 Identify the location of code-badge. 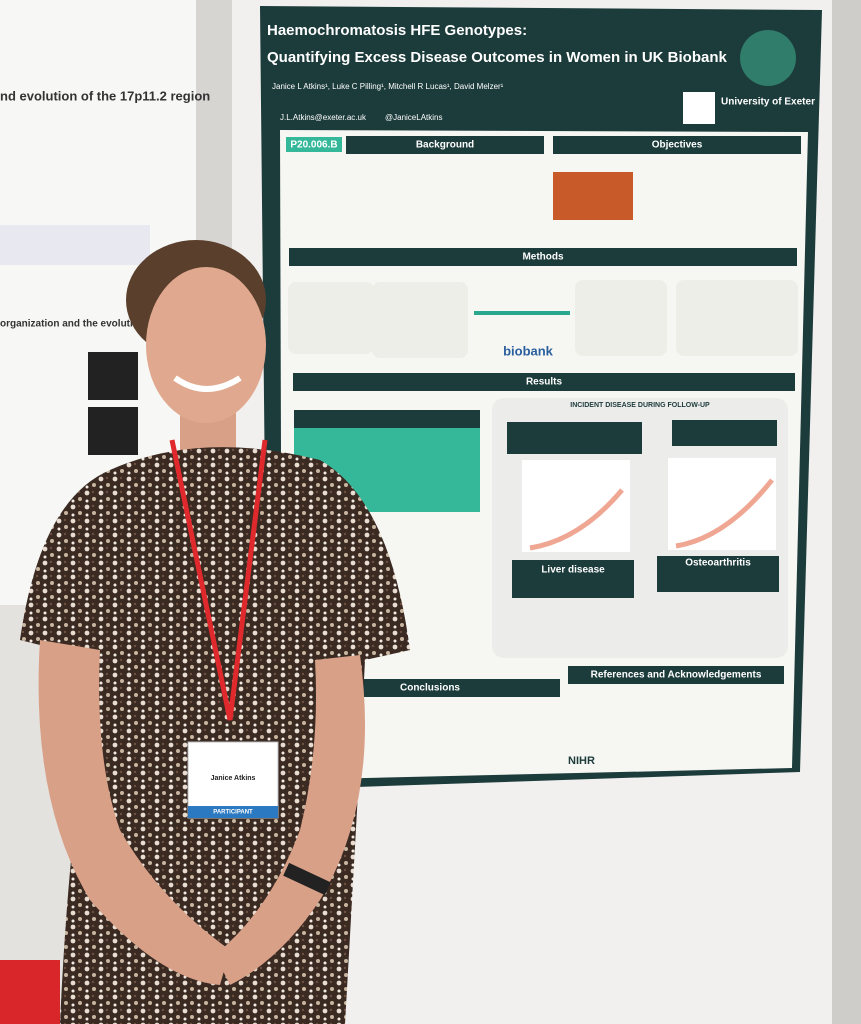
(314, 144).